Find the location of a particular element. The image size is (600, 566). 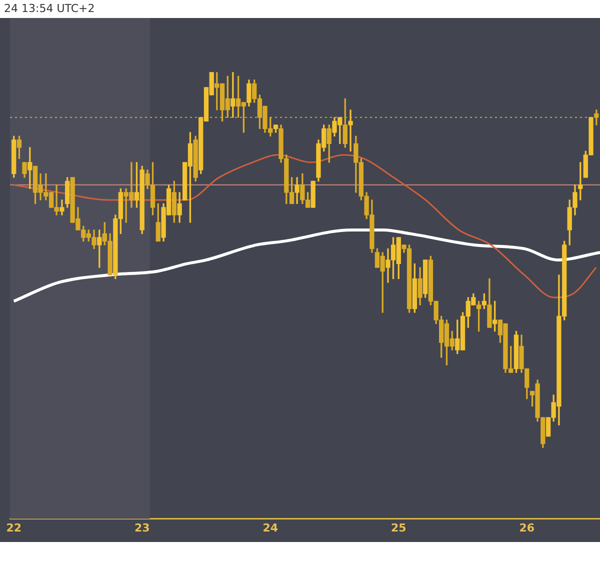

x-tick-label: 22 is located at coordinates (14, 527).